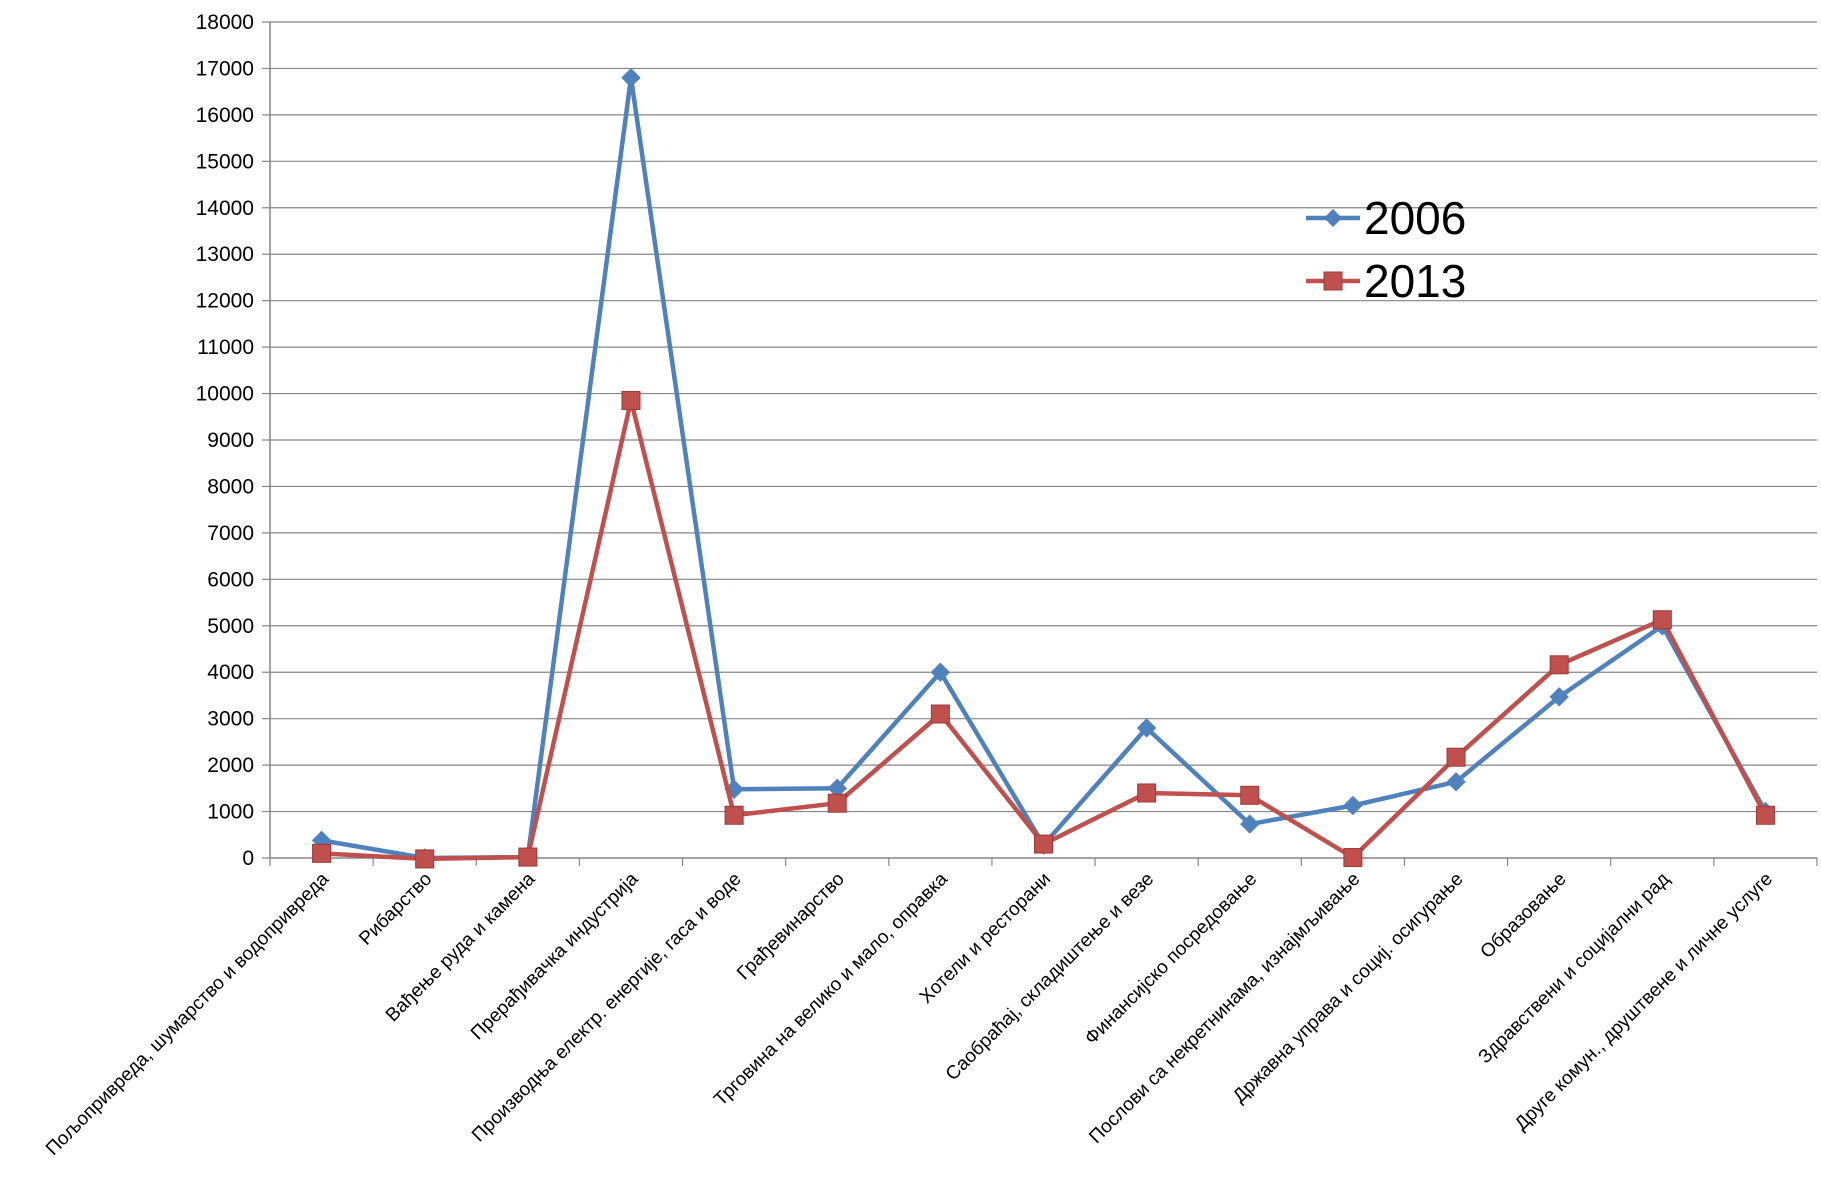 This screenshot has height=1182, width=1821. What do you see at coordinates (1348, 988) in the screenshot?
I see `x-tick-label: Државна управа и социј. осигурање` at bounding box center [1348, 988].